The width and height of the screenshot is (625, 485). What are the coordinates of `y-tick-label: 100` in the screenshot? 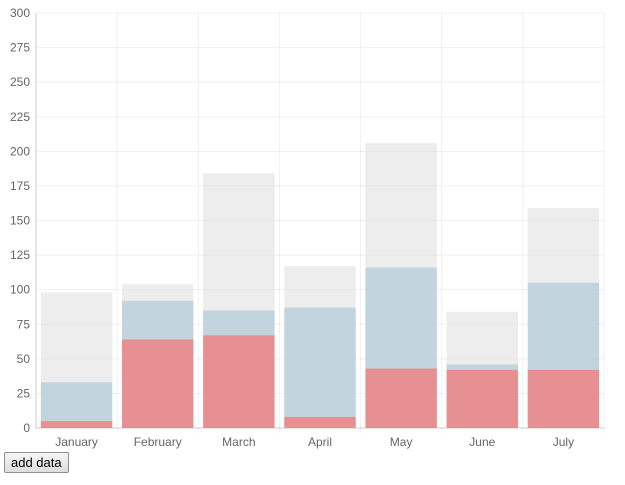 It's located at (20, 290).